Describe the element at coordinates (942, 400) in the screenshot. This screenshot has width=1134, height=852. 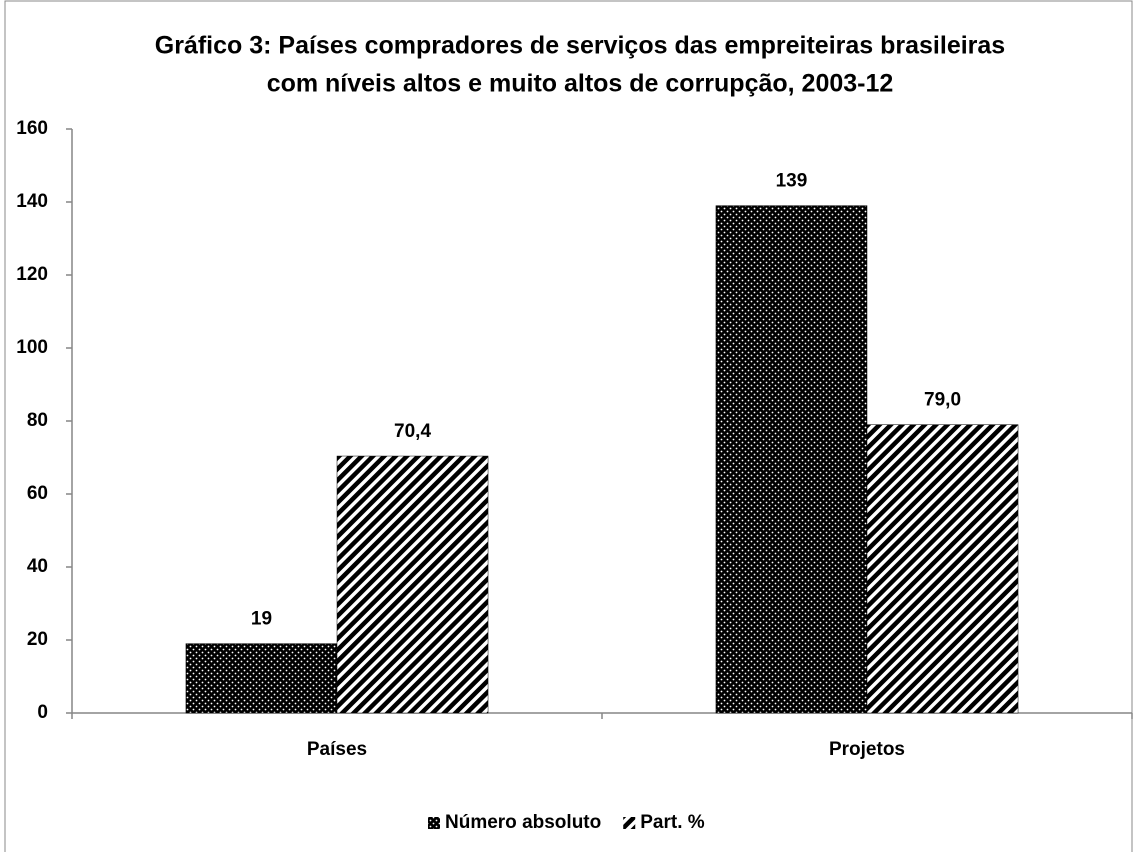
I see `value-label: 79,0` at that location.